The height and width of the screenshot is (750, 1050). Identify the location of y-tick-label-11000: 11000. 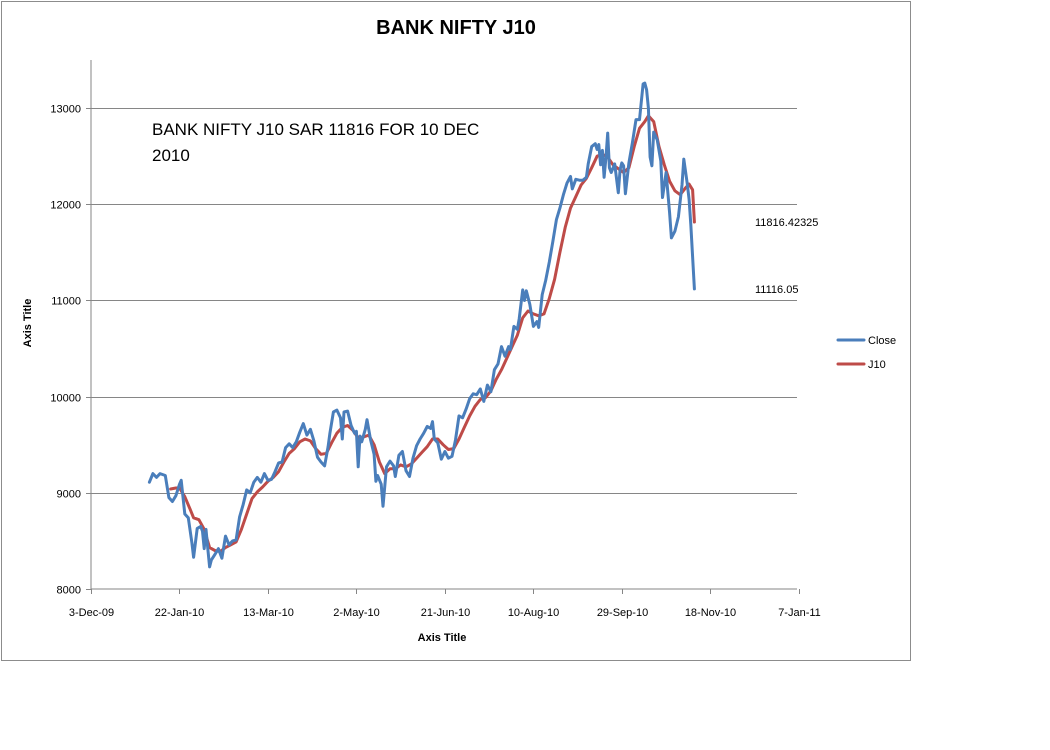
(66, 302).